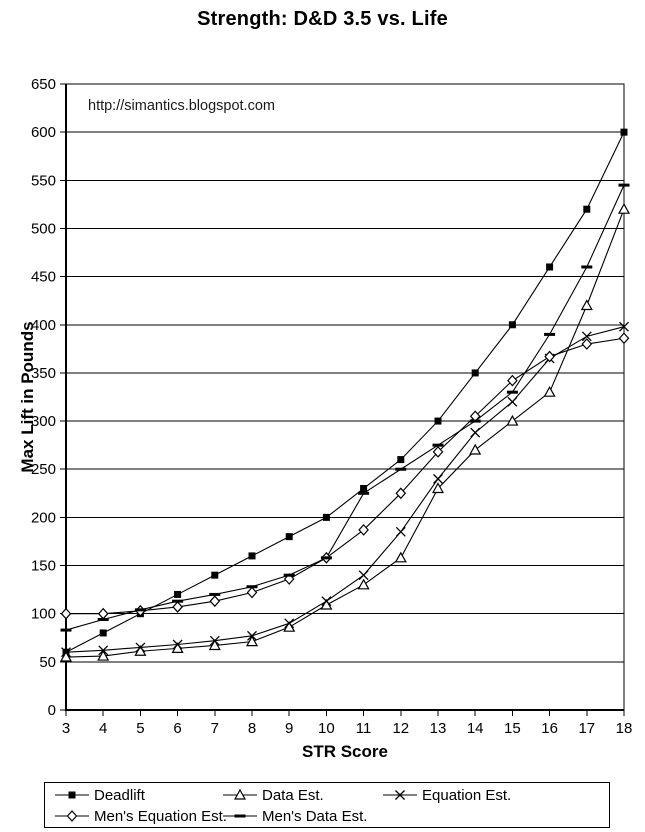 The width and height of the screenshot is (645, 832). I want to click on legend-item-deadlift: Deadlift, so click(100, 795).